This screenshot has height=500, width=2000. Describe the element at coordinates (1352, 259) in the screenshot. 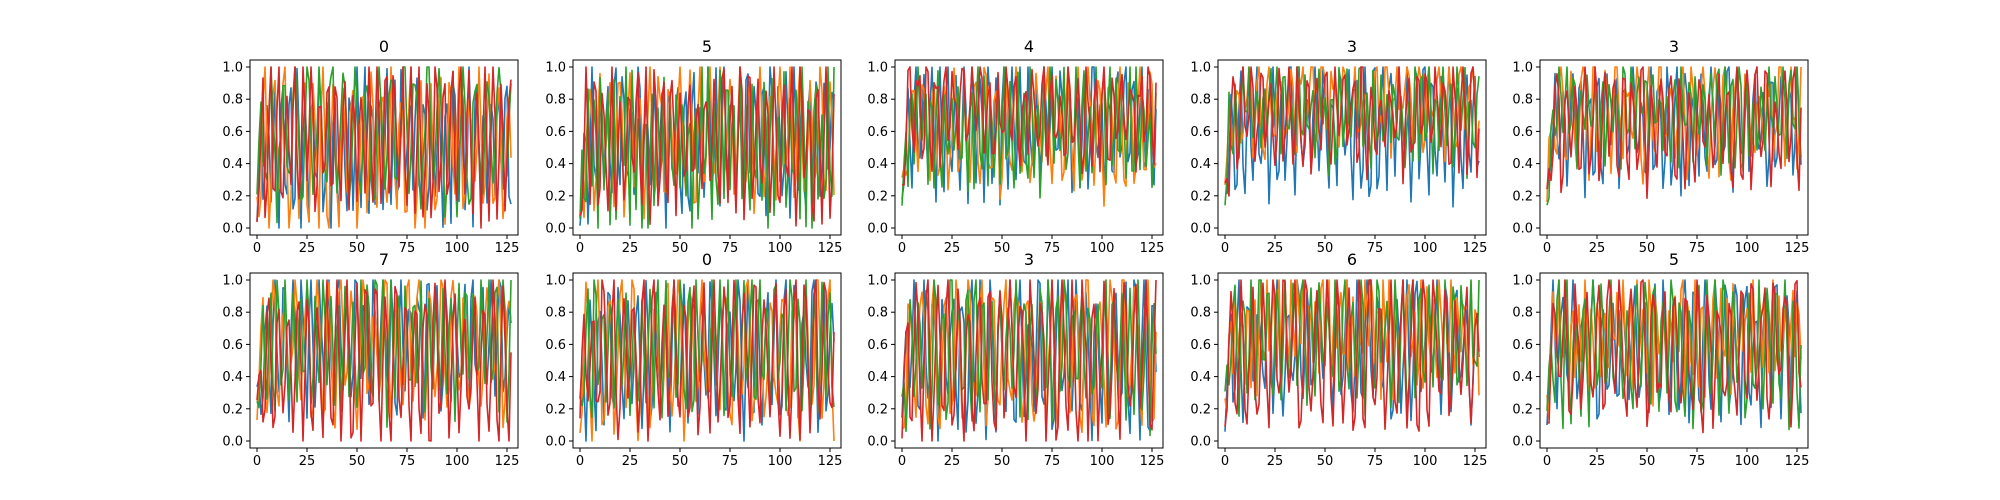

I see `subplot-title: 6` at that location.